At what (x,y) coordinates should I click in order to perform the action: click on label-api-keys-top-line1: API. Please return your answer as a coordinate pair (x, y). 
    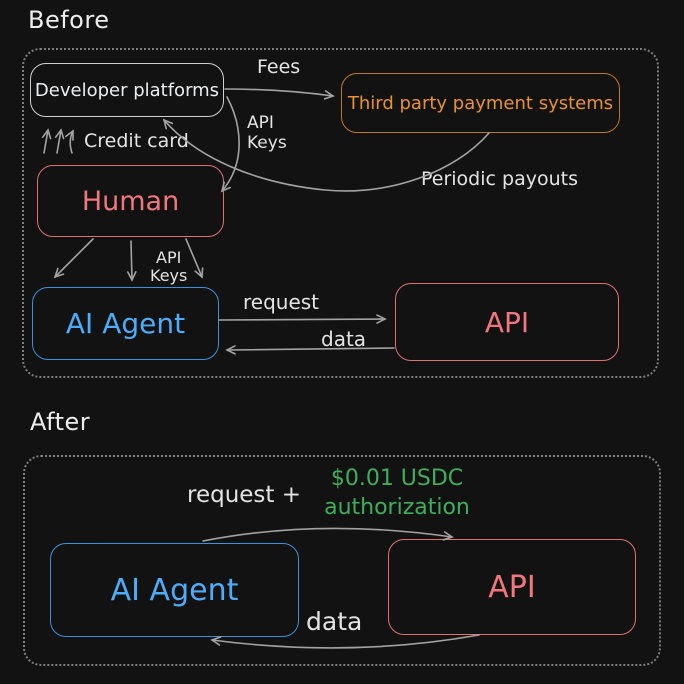
    Looking at the image, I should click on (260, 123).